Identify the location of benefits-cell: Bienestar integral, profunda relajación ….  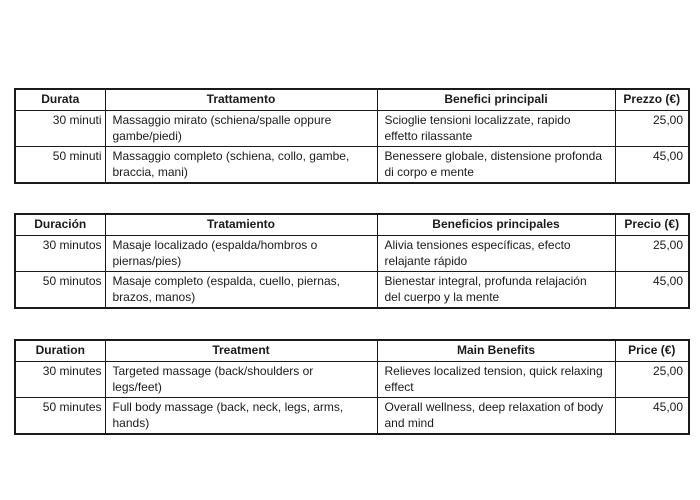
(496, 289).